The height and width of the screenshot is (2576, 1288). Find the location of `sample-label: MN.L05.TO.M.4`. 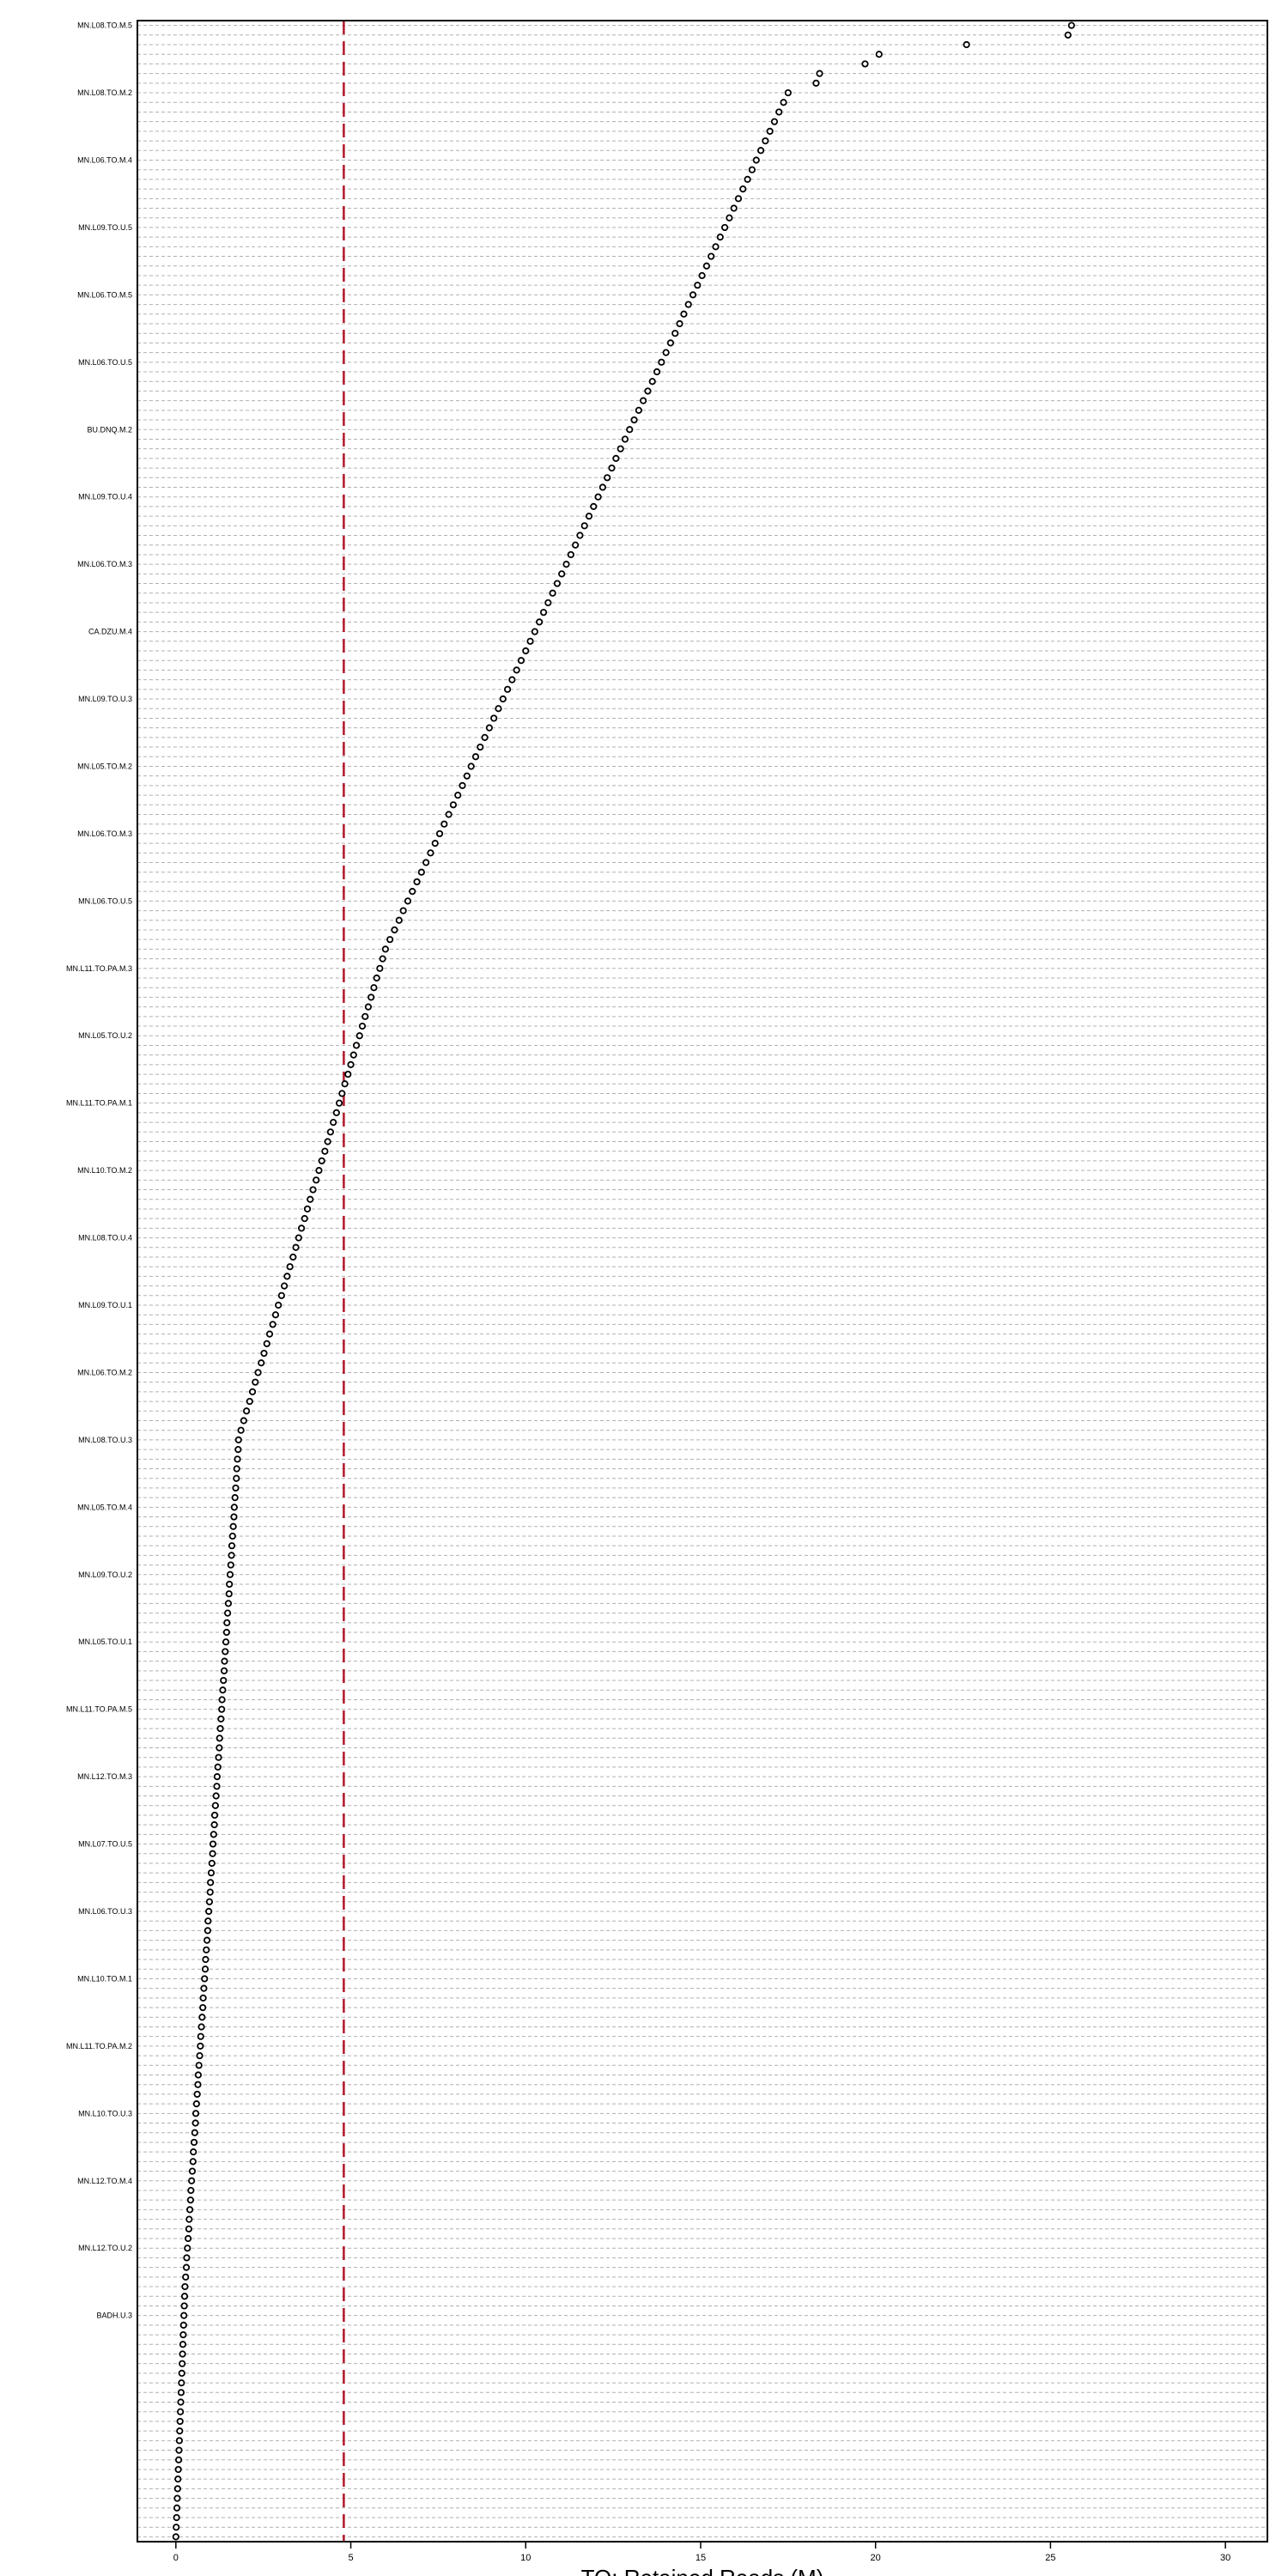

sample-label: MN.L05.TO.M.4 is located at coordinates (104, 1507).